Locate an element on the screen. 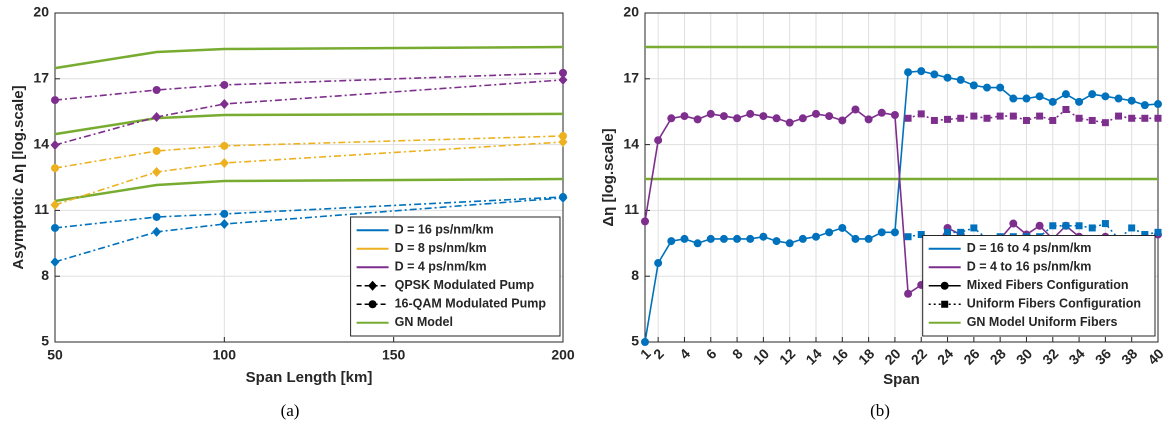  x-tick-label: 1 is located at coordinates (645, 353).